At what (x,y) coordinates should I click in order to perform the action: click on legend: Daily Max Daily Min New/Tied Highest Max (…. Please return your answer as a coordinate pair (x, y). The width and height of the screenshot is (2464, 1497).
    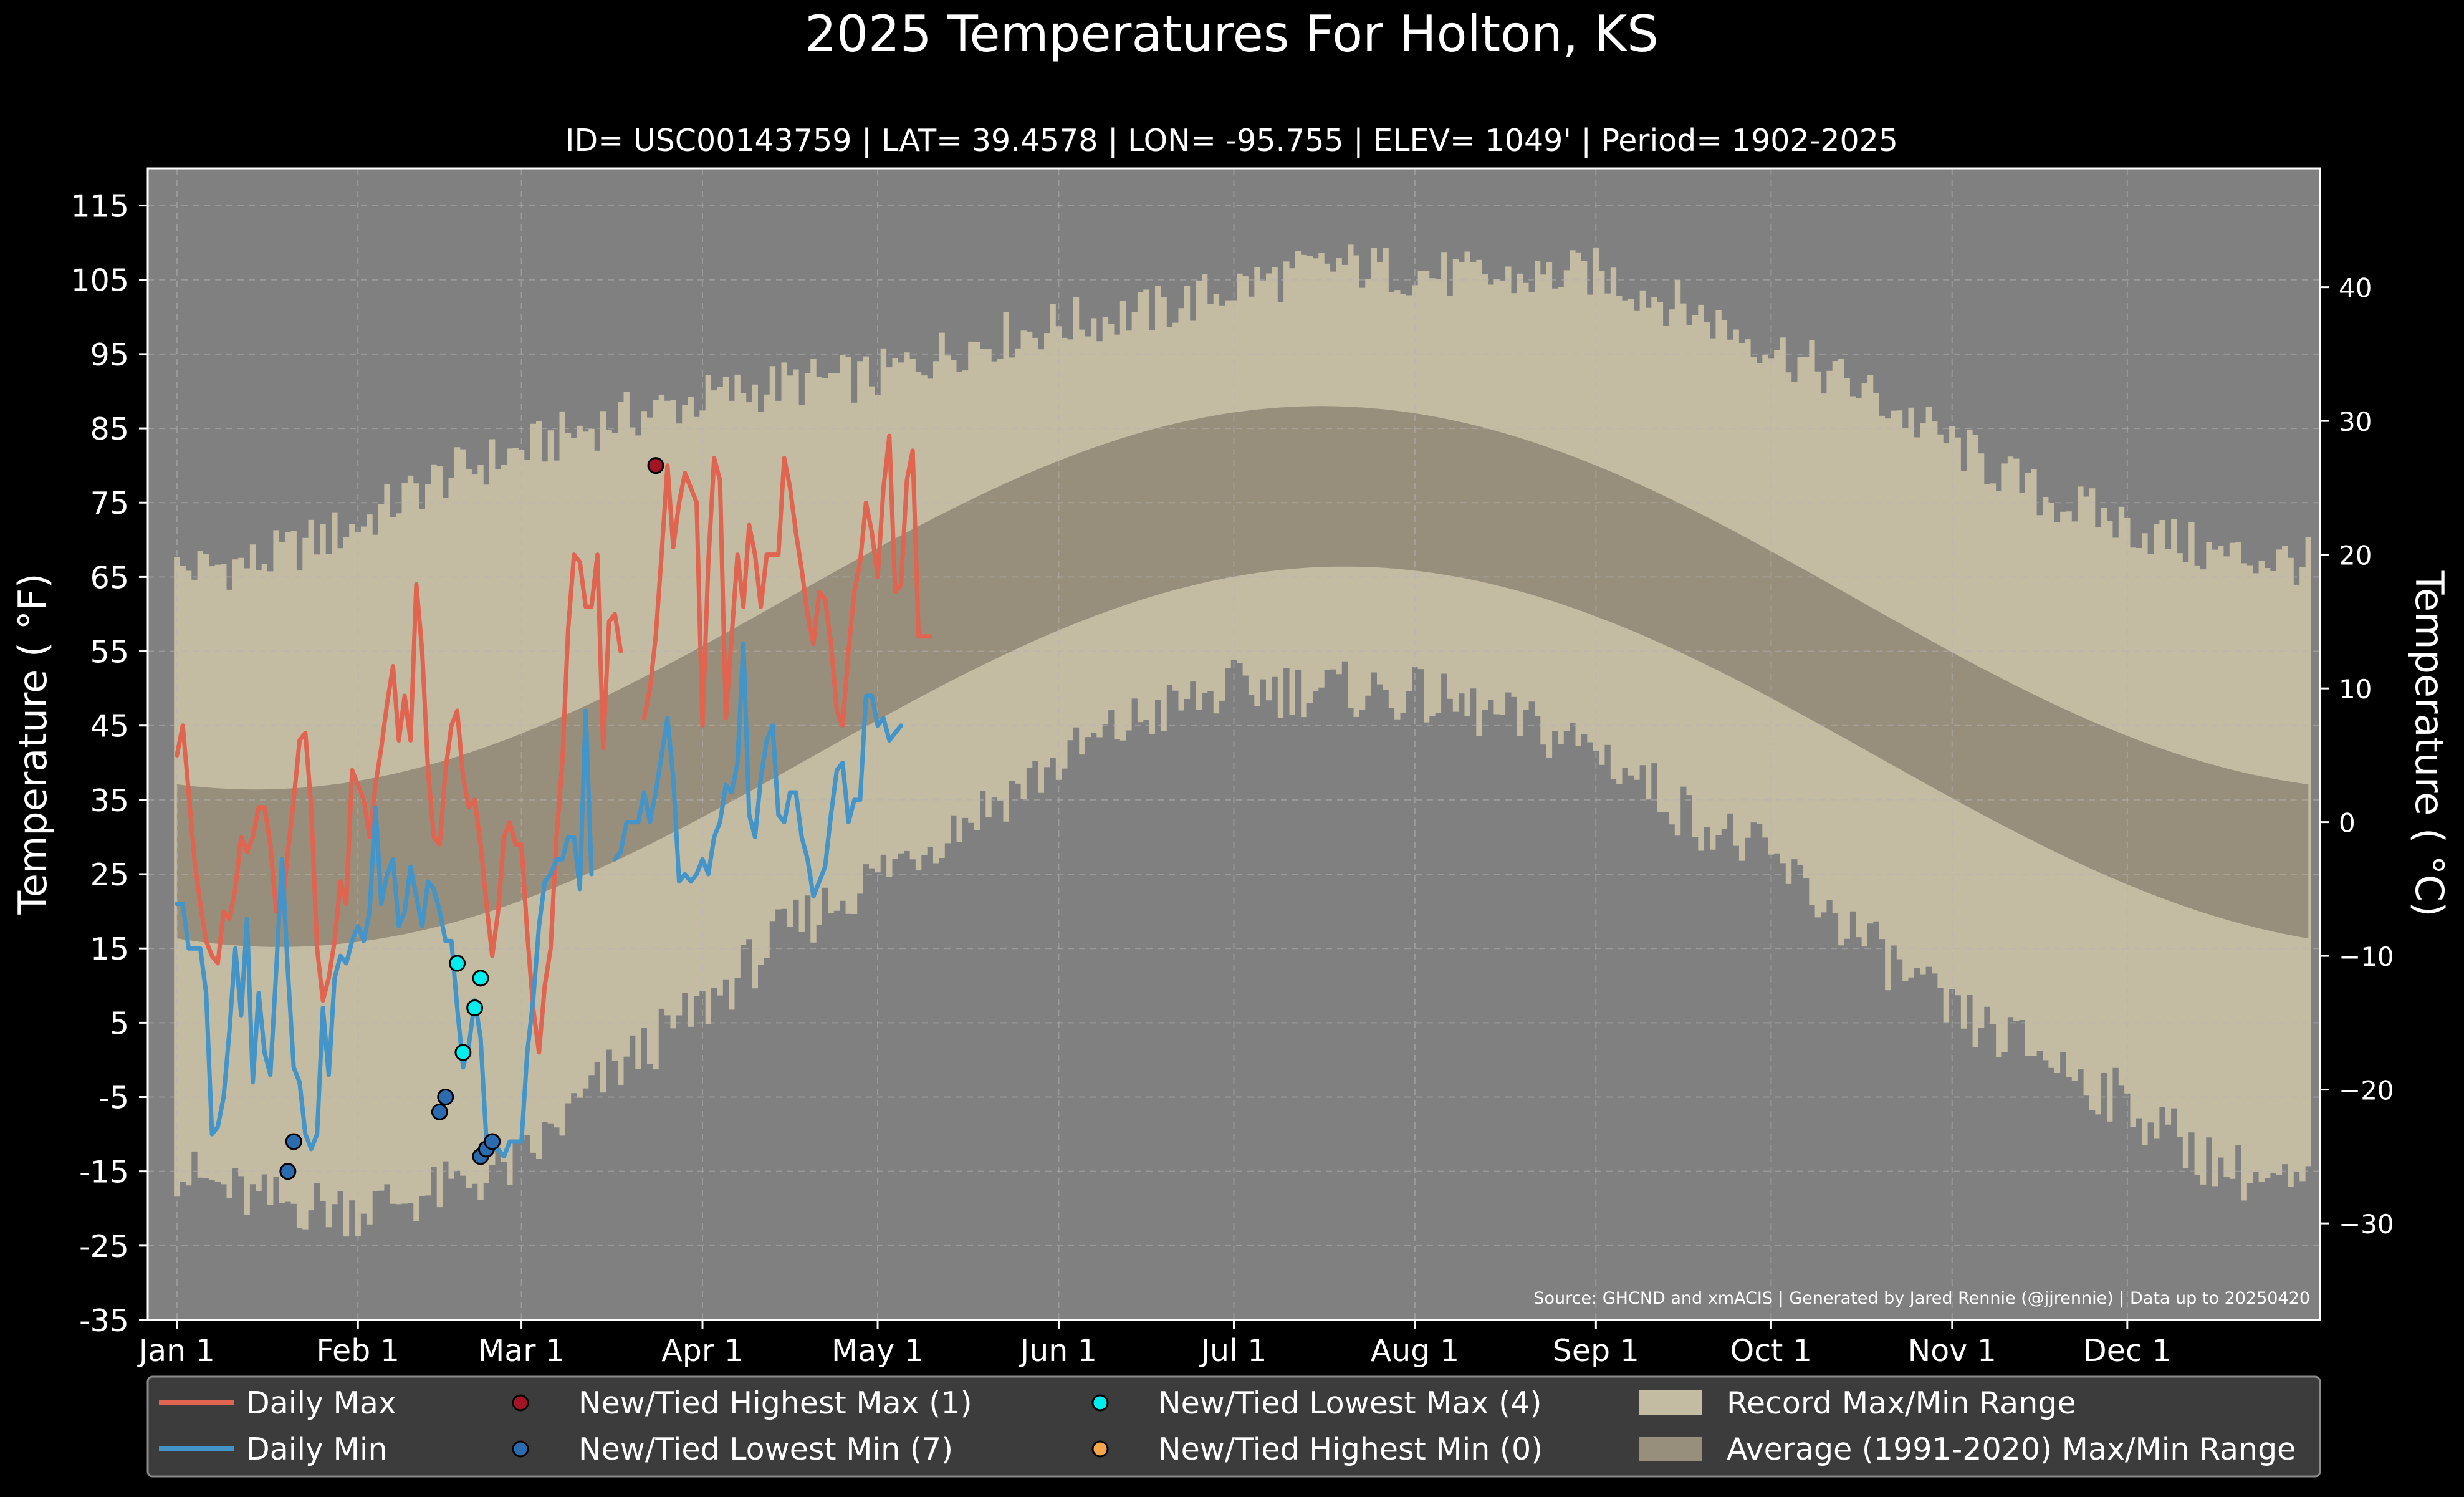
    Looking at the image, I should click on (1233, 1426).